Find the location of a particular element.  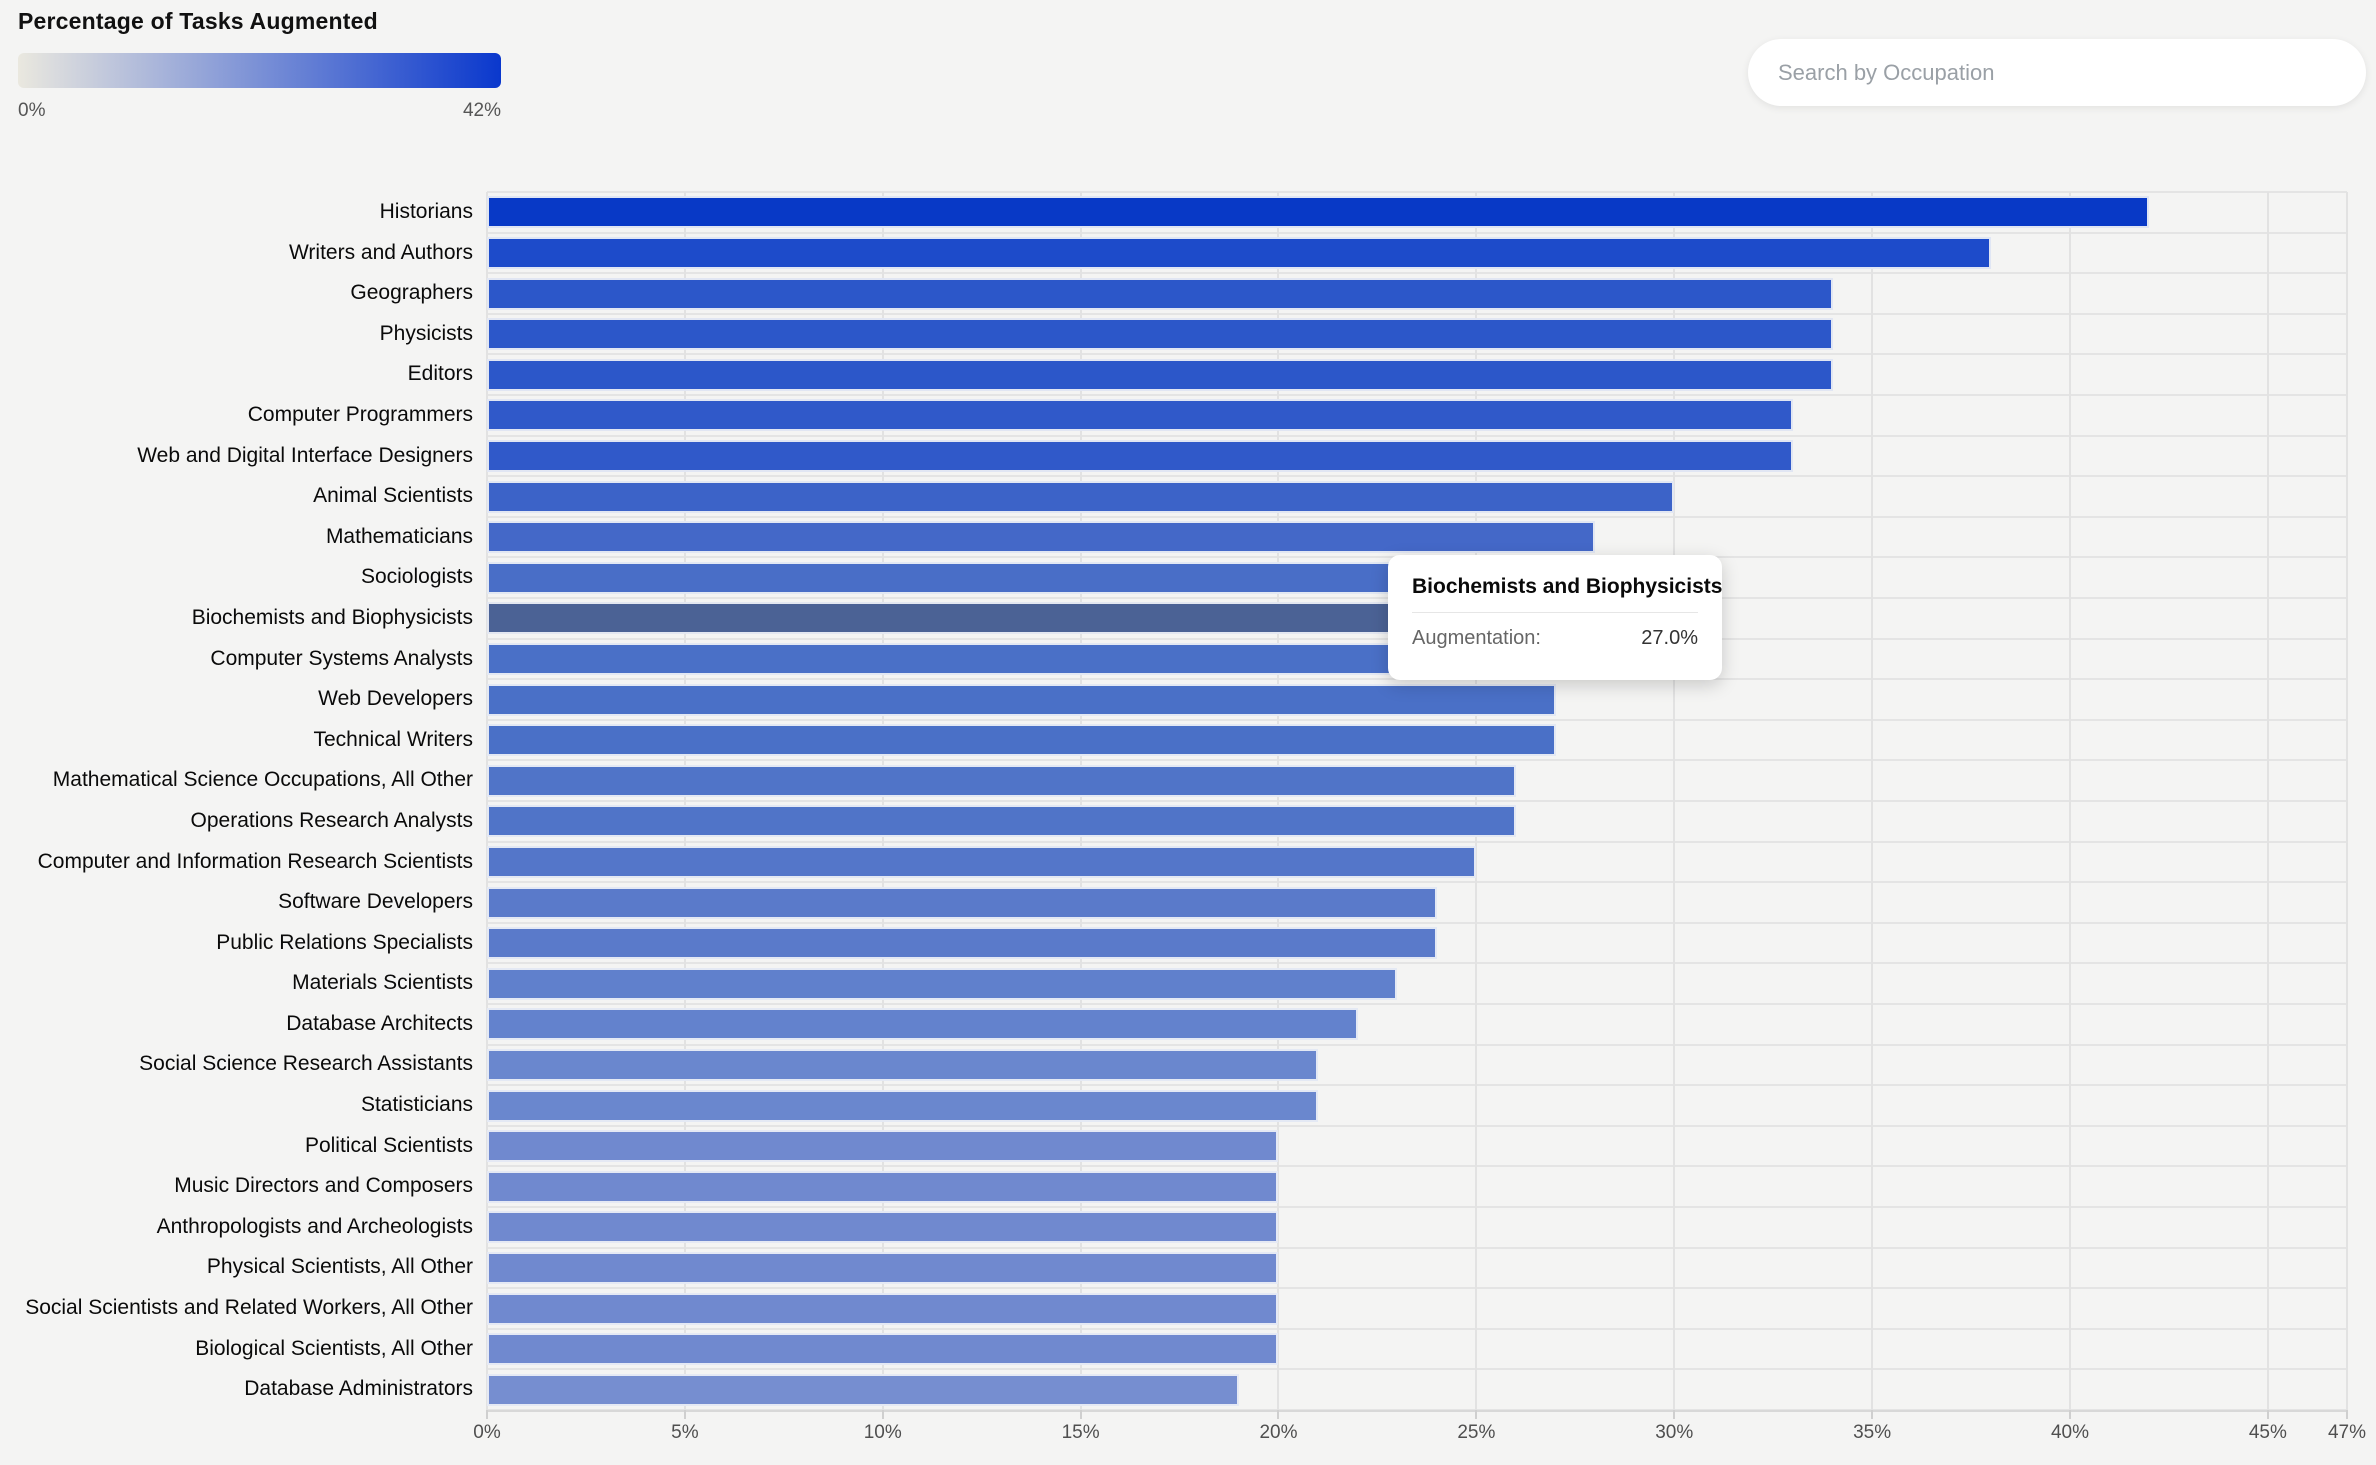

y-label-database-administrators: Database Administrators is located at coordinates (358, 1389).